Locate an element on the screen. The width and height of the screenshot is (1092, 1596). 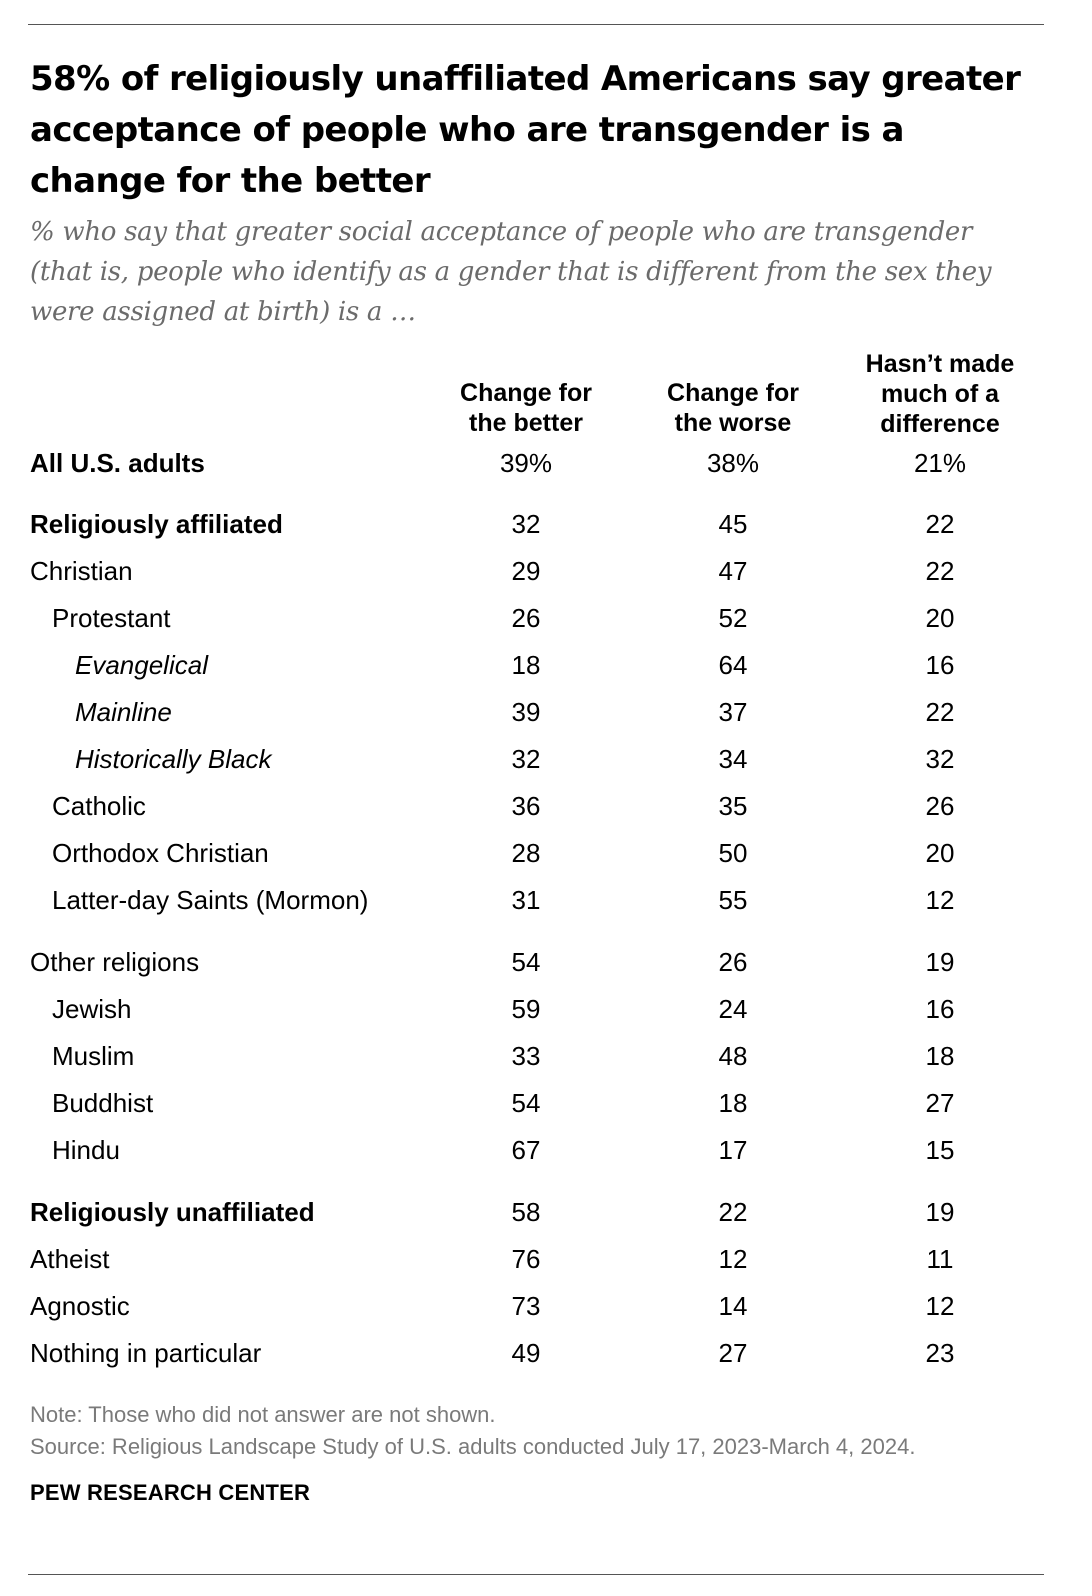
value-worse: 17 is located at coordinates (733, 1150).